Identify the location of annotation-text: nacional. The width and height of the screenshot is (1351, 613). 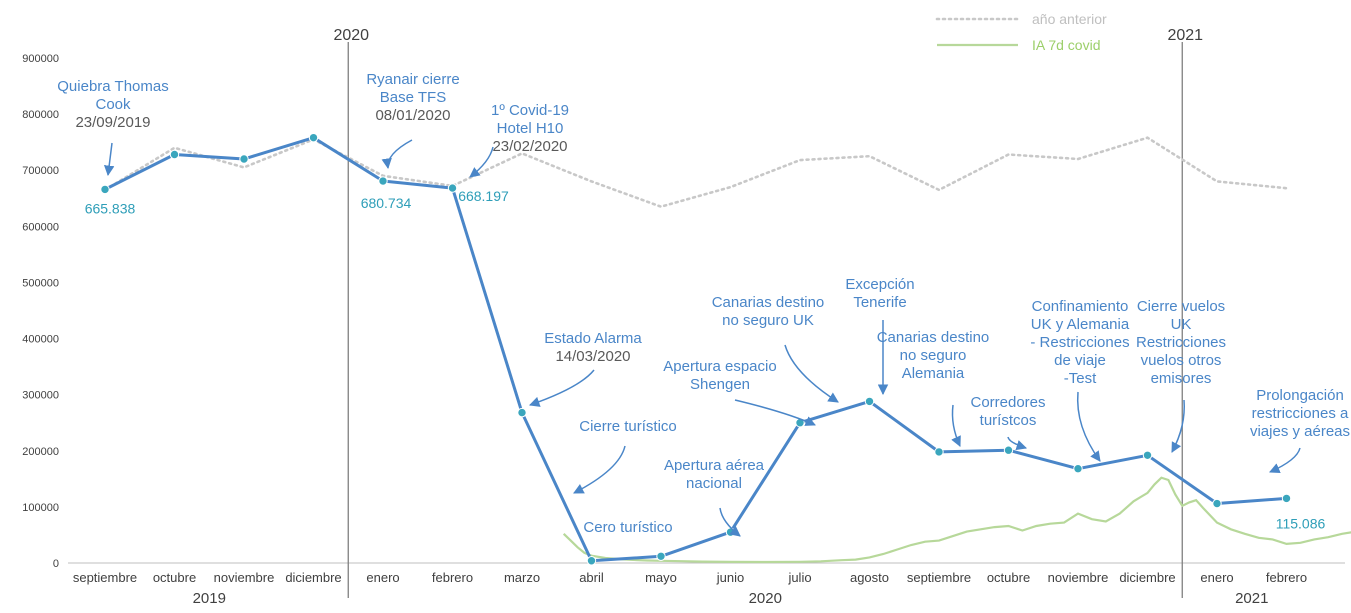
(714, 483).